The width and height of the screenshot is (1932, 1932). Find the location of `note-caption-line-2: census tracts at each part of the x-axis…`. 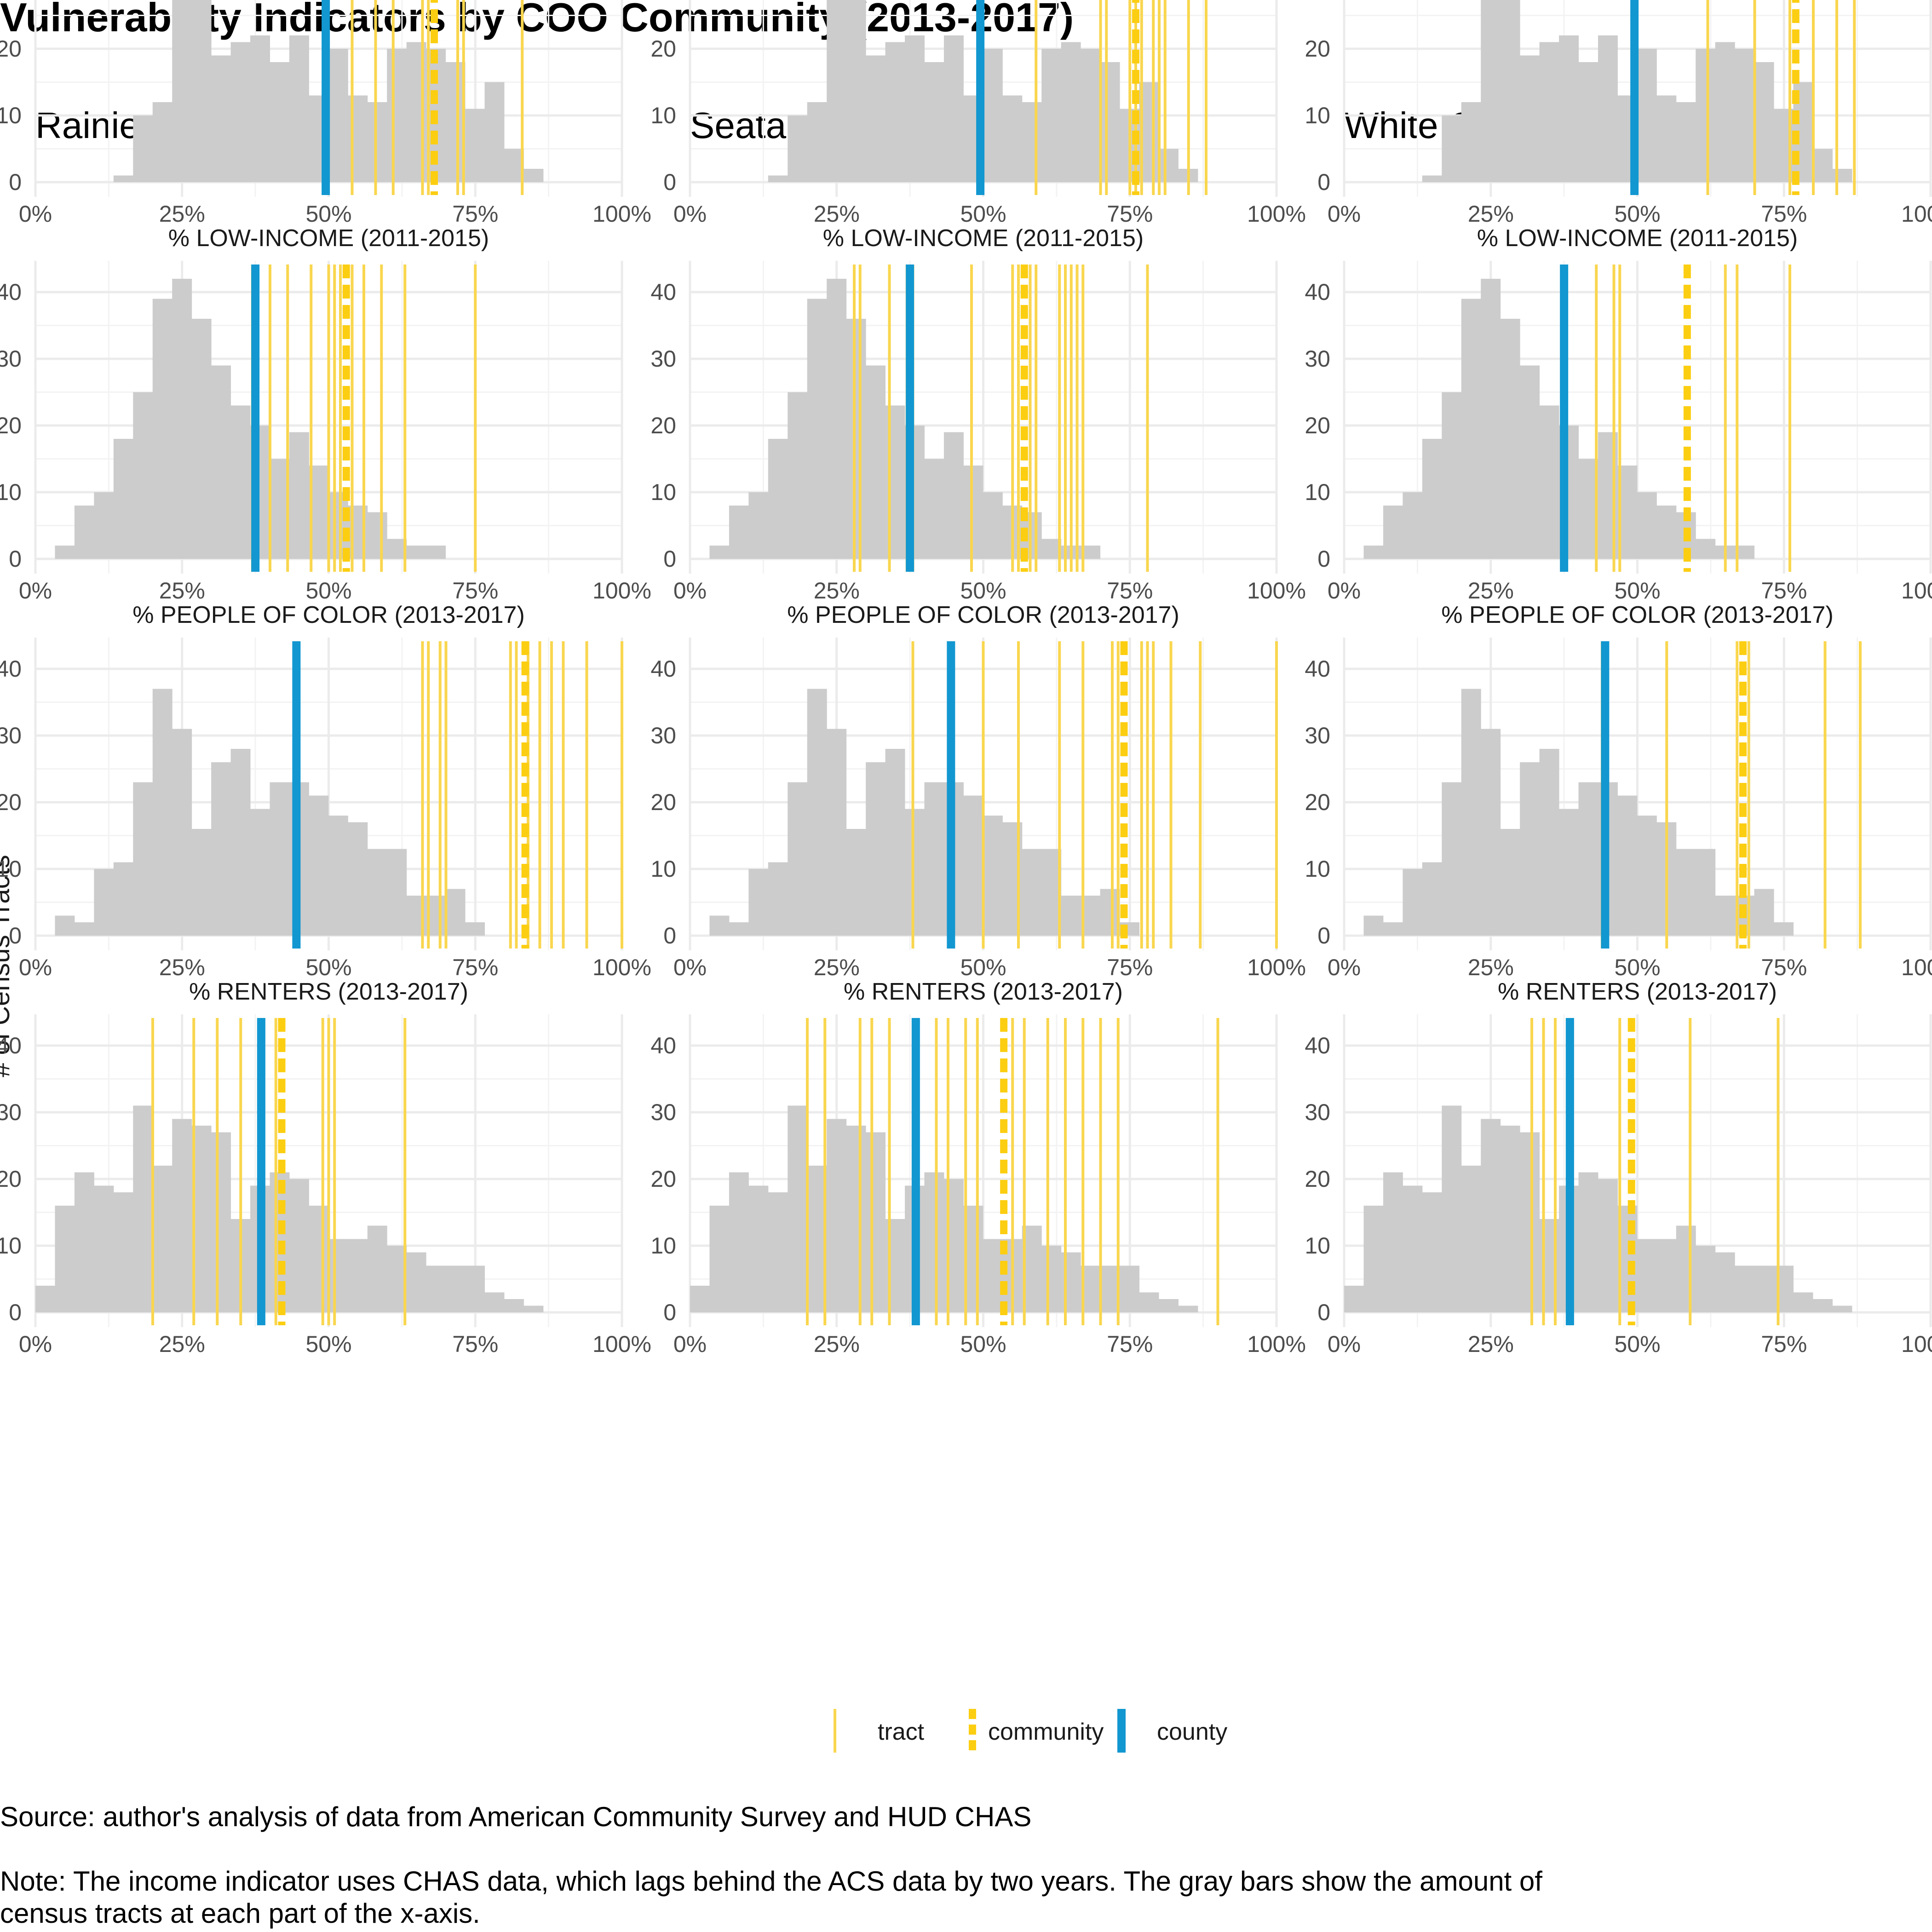

note-caption-line-2: census tracts at each part of the x-axis… is located at coordinates (240, 1913).